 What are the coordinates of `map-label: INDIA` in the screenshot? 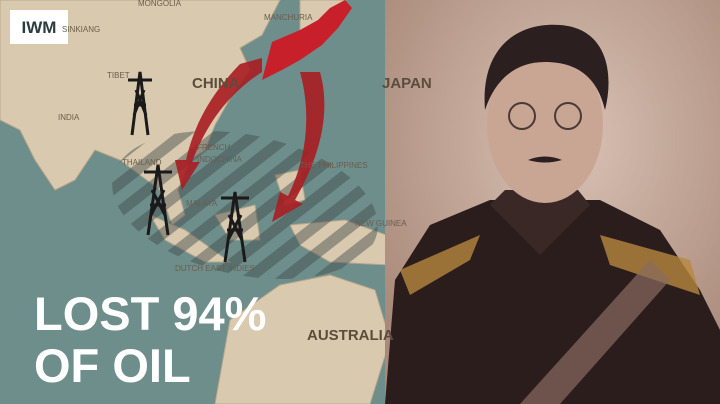 It's located at (69, 117).